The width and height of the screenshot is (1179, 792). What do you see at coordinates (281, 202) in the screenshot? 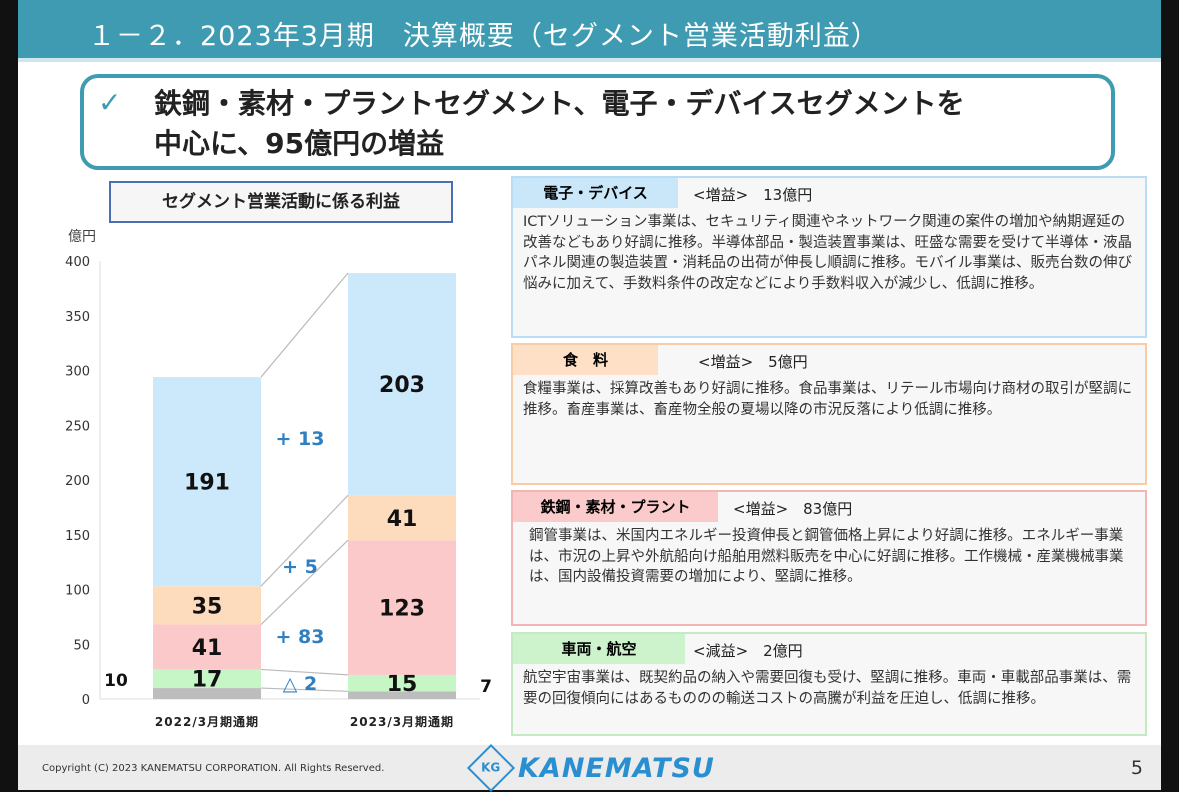
I see `chart-title: セグメント営業活動に係る利益` at bounding box center [281, 202].